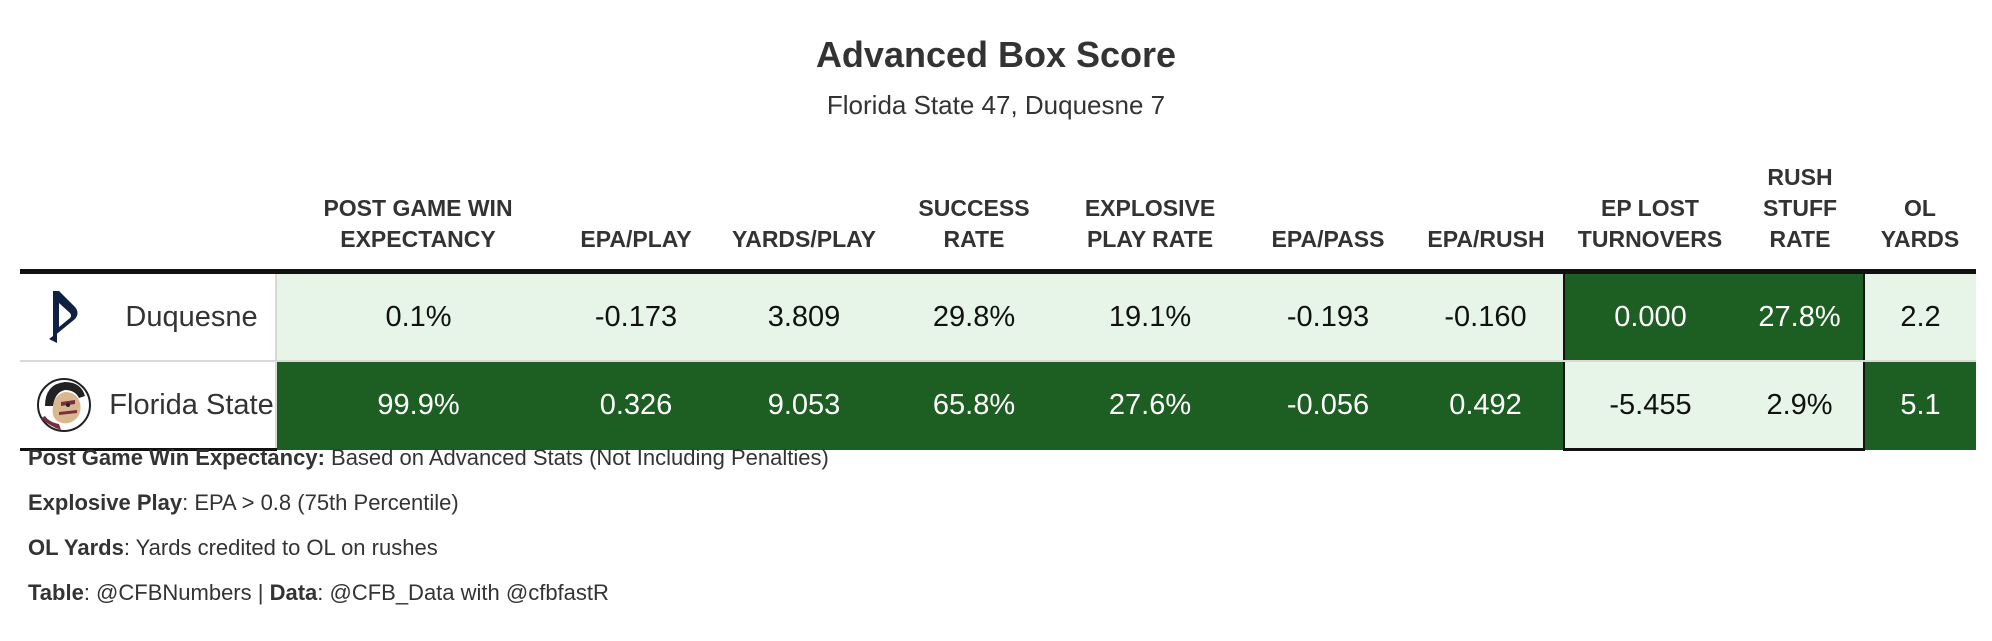  Describe the element at coordinates (1800, 316) in the screenshot. I see `cell-rush-stuff-rate: 27.8%` at that location.